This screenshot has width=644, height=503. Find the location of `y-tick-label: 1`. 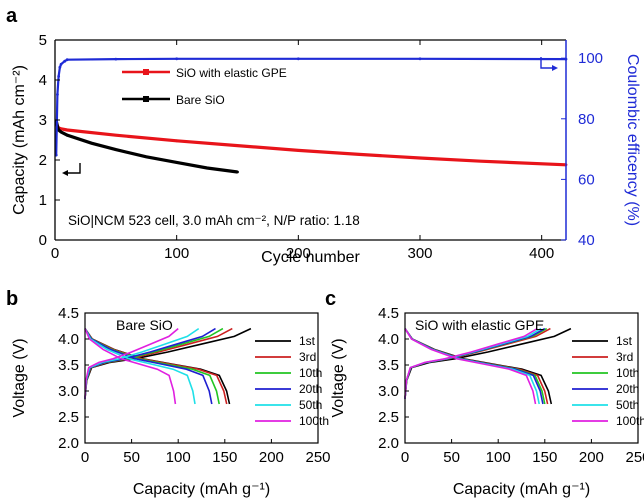

y-tick-label: 1 is located at coordinates (43, 200).